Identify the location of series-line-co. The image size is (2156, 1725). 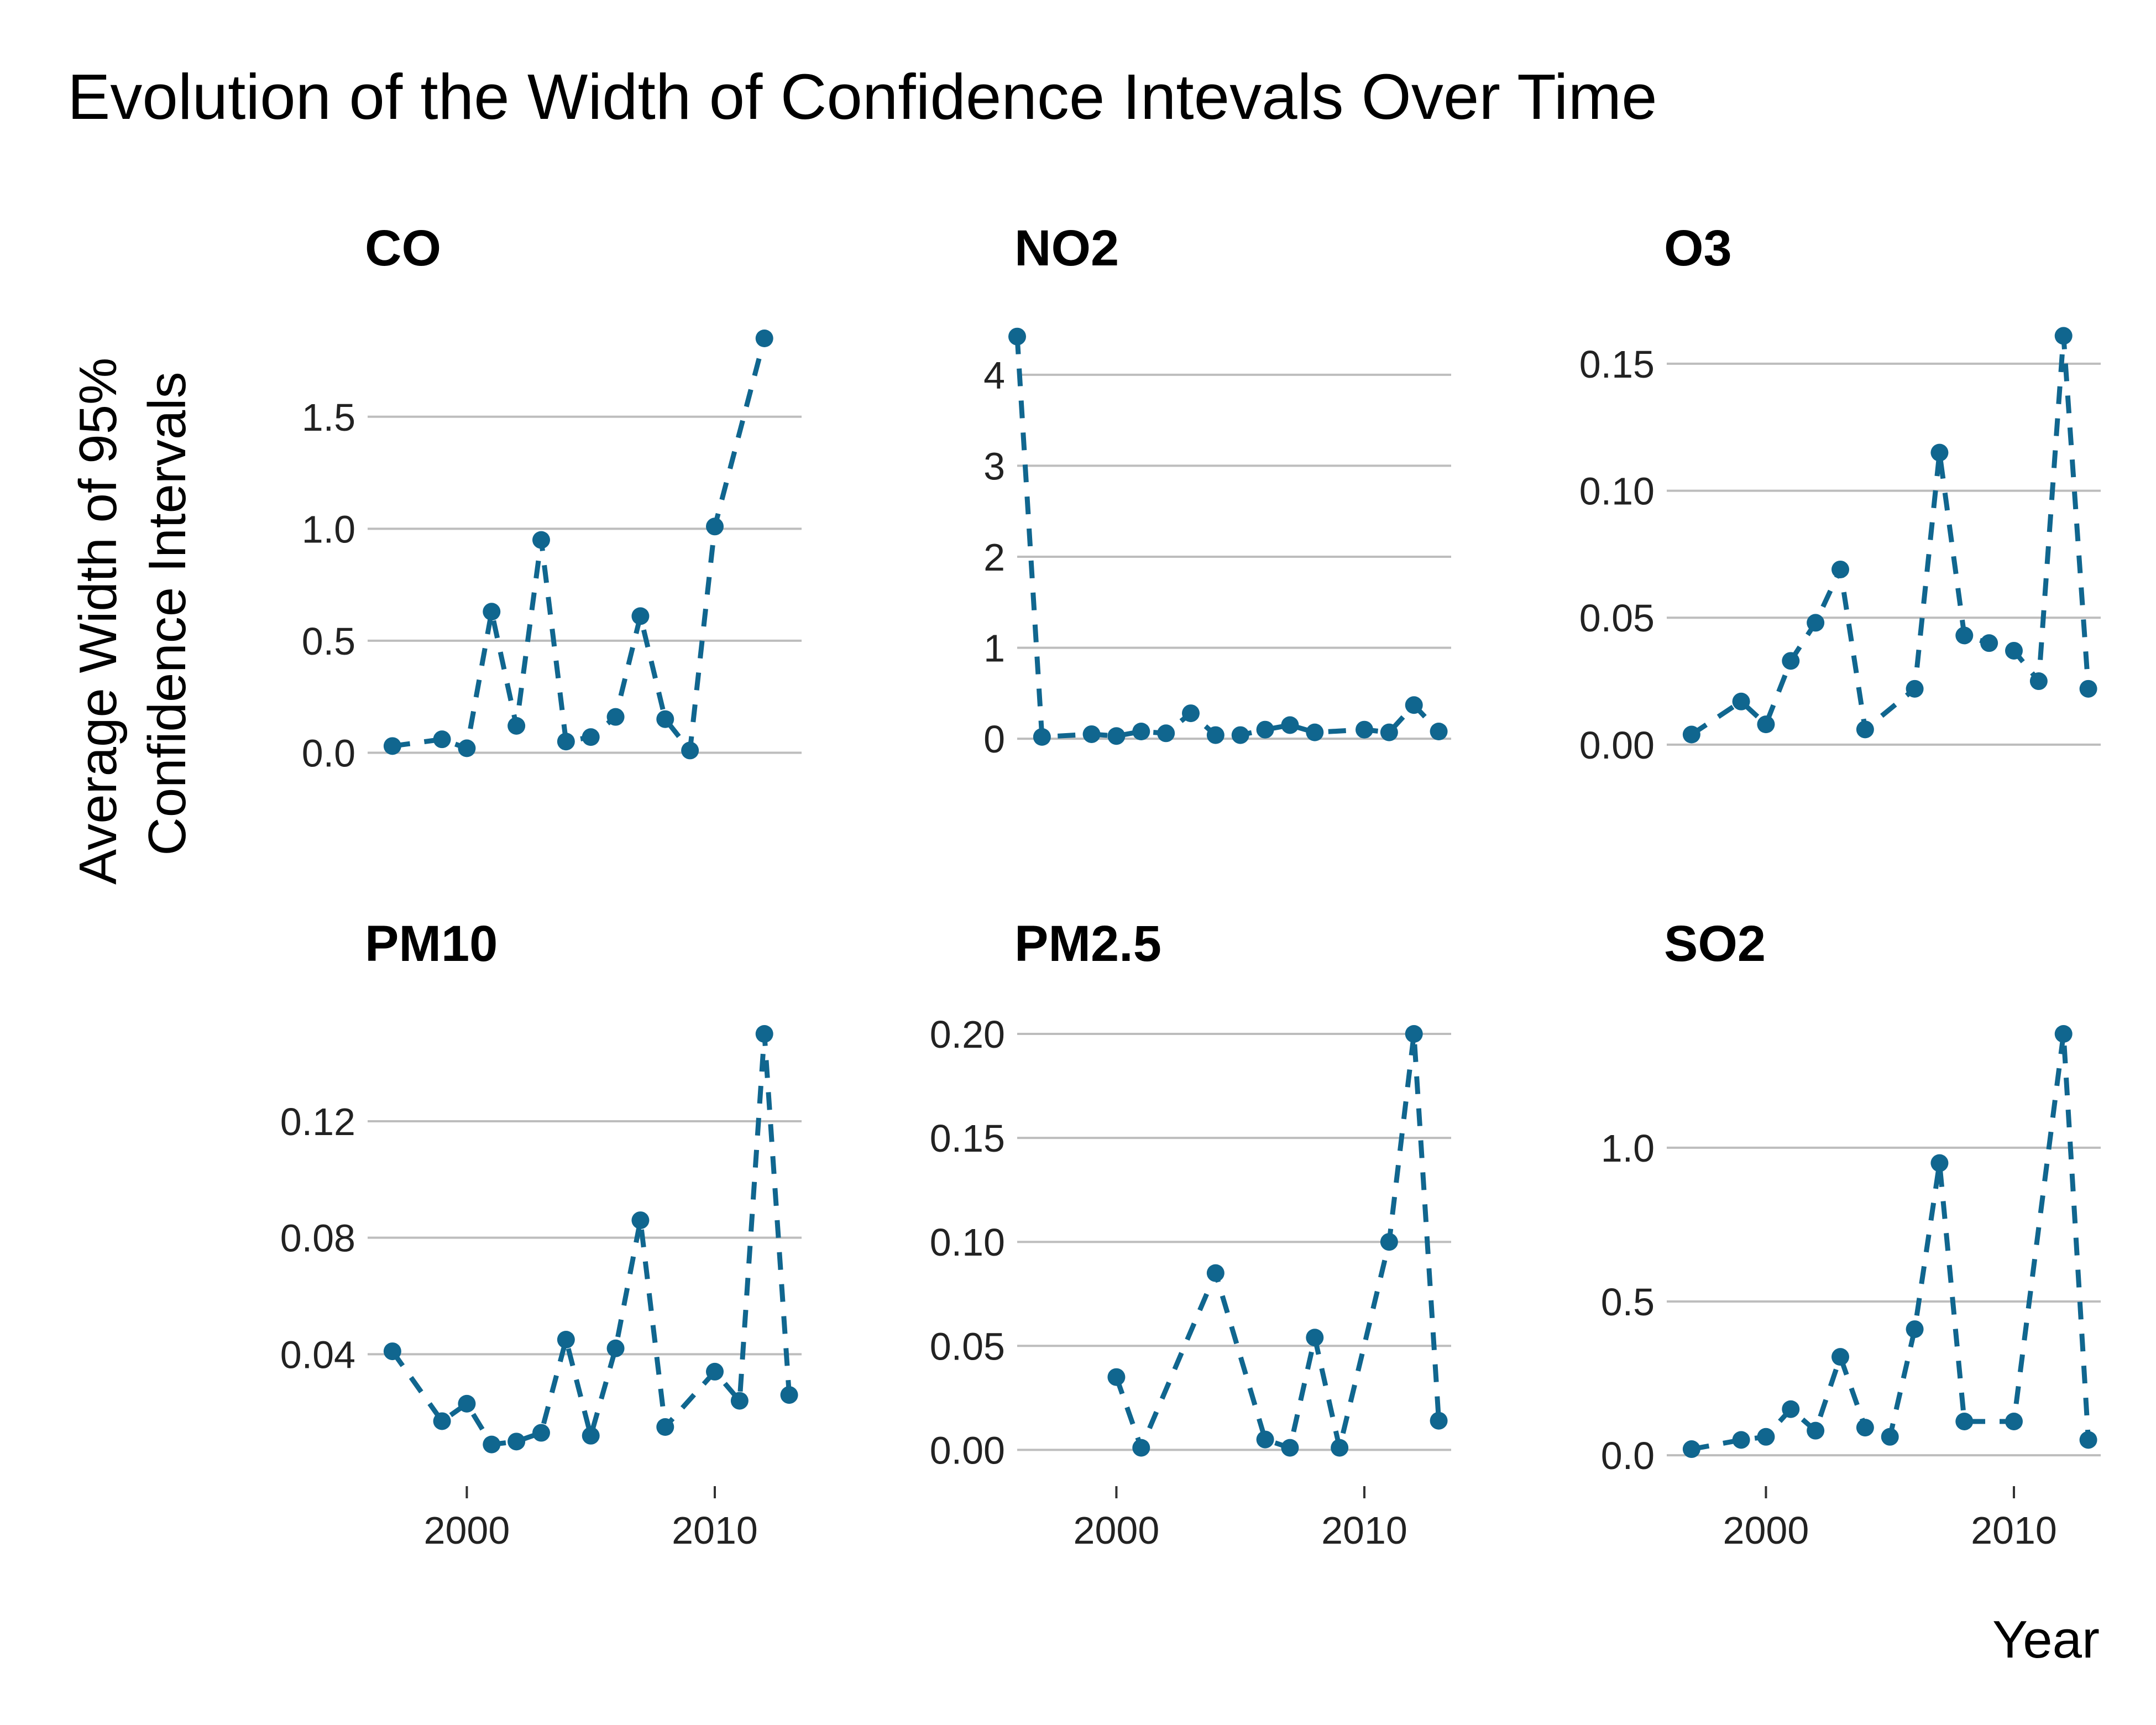
(579, 547).